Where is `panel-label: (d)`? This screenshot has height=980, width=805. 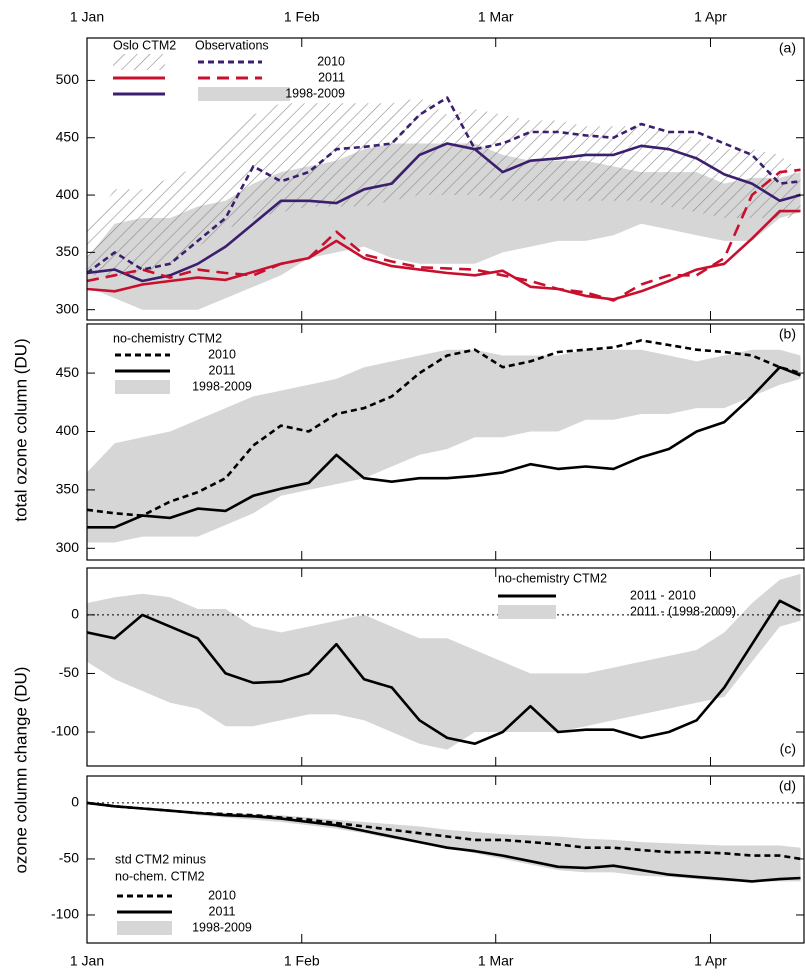
panel-label: (d) is located at coordinates (787, 786).